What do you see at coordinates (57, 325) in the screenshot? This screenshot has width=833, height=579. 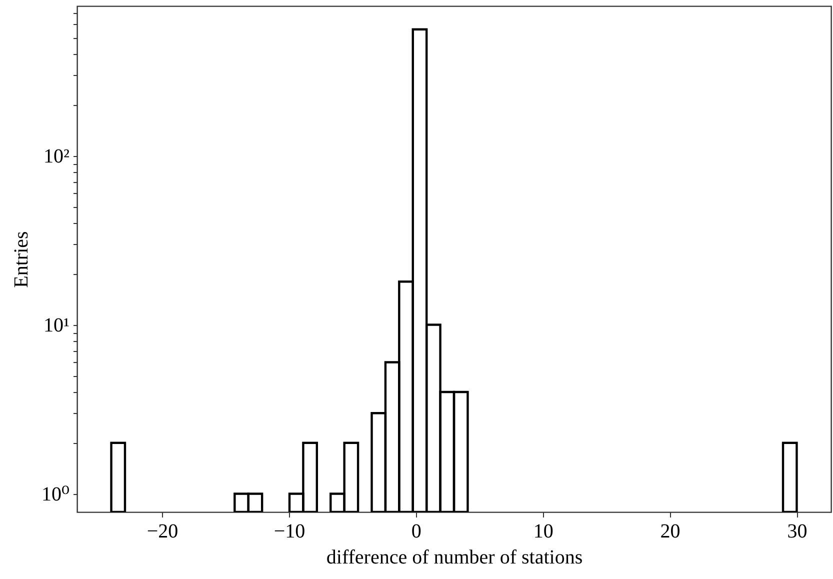 I see `y-tick-label: 10¹` at bounding box center [57, 325].